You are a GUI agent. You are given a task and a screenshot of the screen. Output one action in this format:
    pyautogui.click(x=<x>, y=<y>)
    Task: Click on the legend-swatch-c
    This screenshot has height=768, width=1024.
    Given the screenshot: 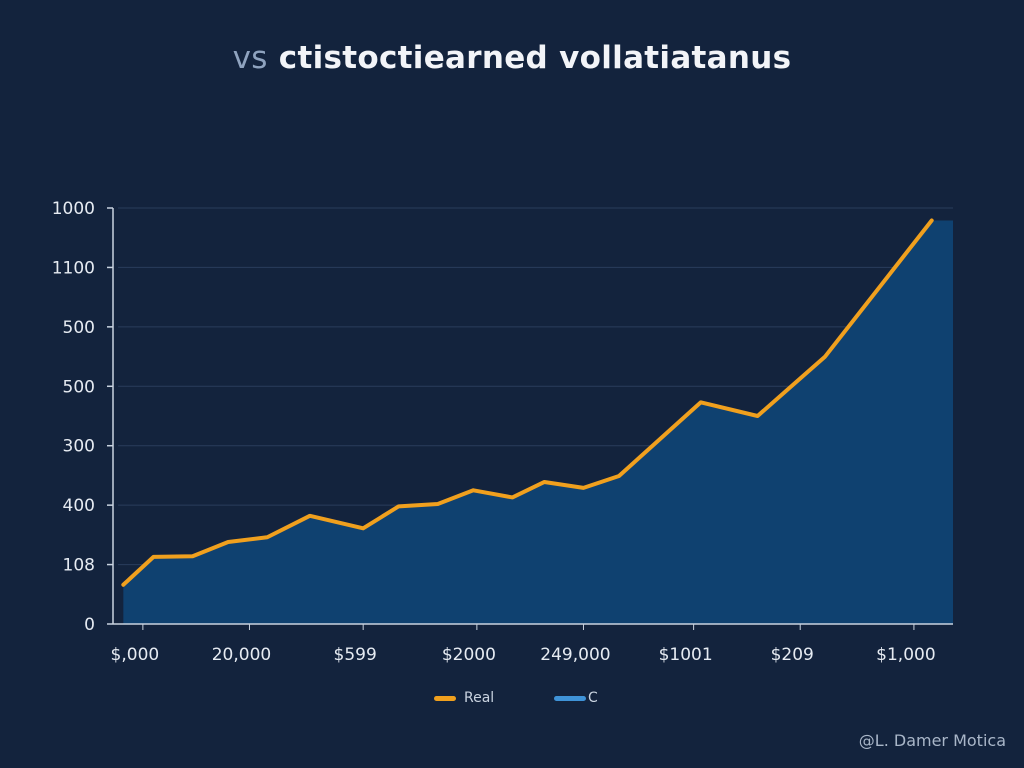 What is the action you would take?
    pyautogui.click(x=570, y=698)
    